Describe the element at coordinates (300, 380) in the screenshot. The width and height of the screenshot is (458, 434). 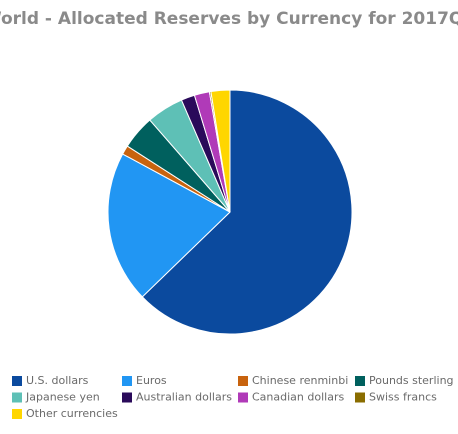
I see `legend-label: Chinese renminbi` at that location.